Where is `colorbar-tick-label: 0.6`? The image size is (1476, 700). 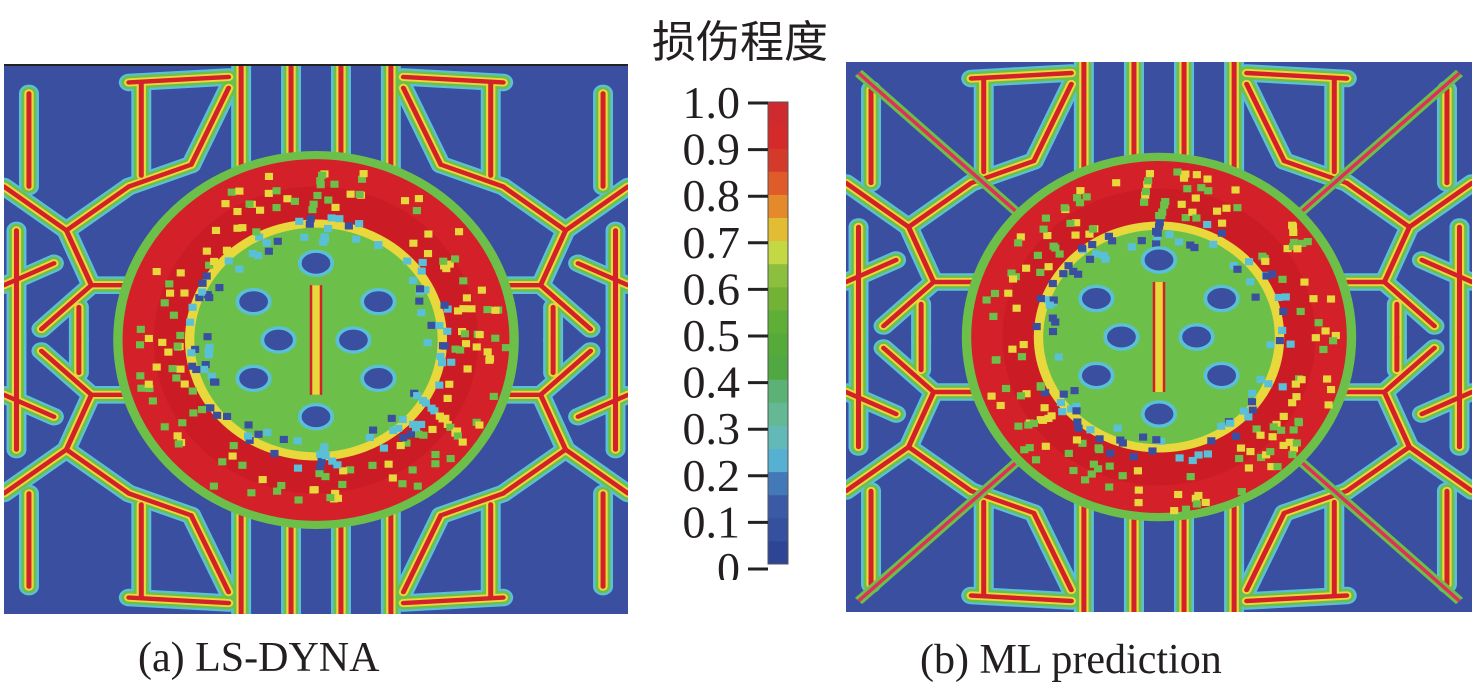
colorbar-tick-label: 0.6 is located at coordinates (712, 288).